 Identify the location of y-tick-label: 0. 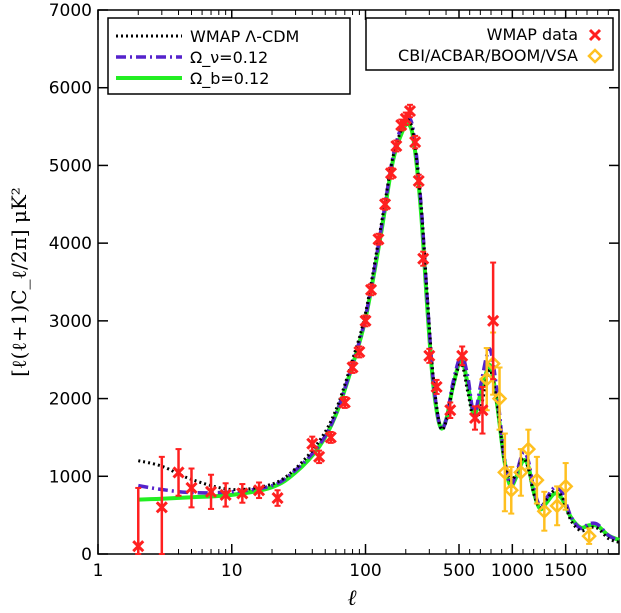
(86, 555).